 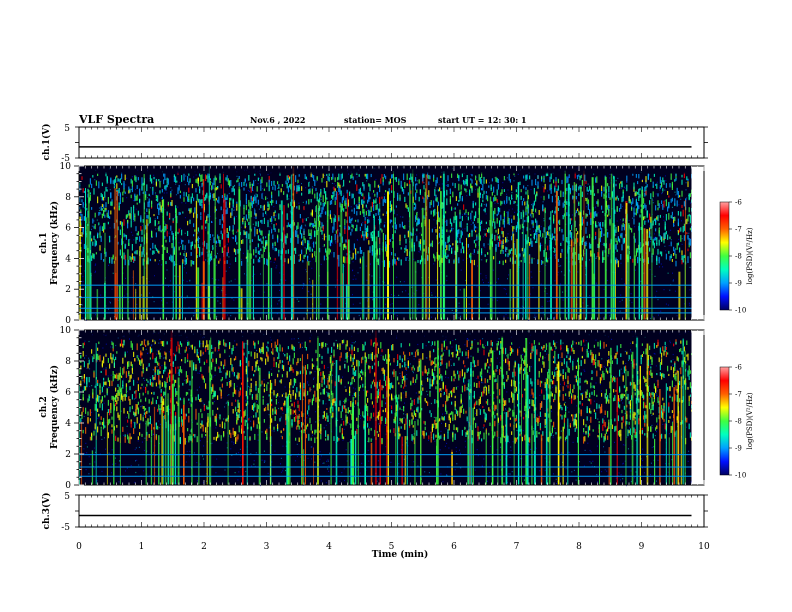 What do you see at coordinates (400, 554) in the screenshot?
I see `x-axis-label: Time (min)` at bounding box center [400, 554].